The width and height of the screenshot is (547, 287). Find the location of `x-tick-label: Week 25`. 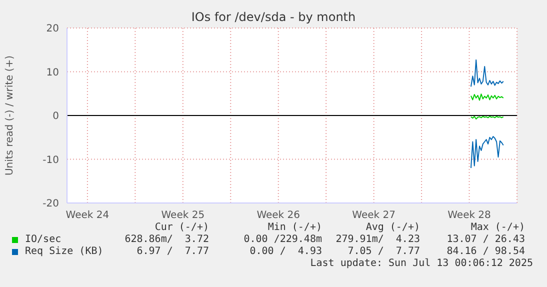

x-tick-label: Week 25 is located at coordinates (183, 216).